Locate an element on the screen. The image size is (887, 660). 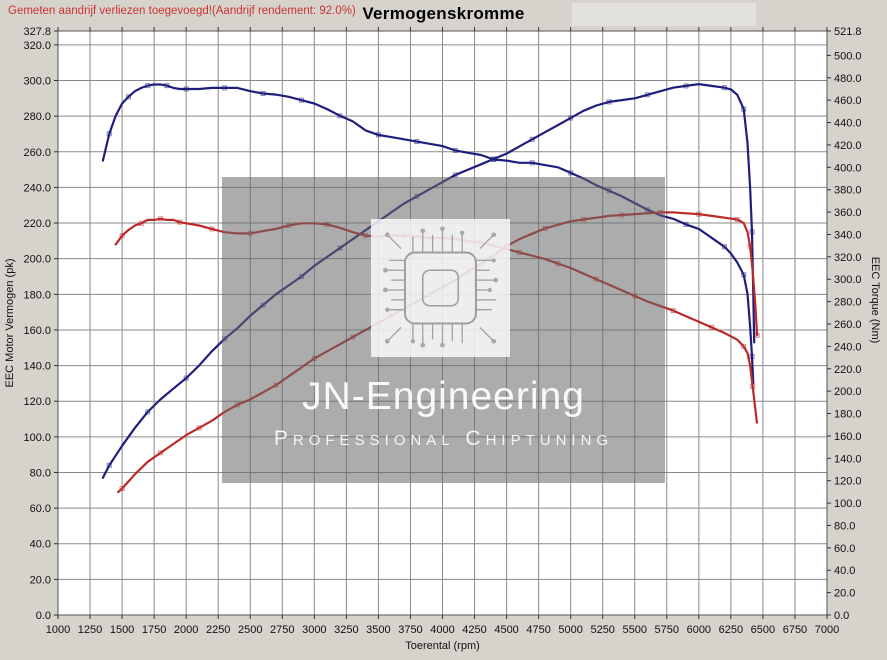
top-right-panel is located at coordinates (664, 14).